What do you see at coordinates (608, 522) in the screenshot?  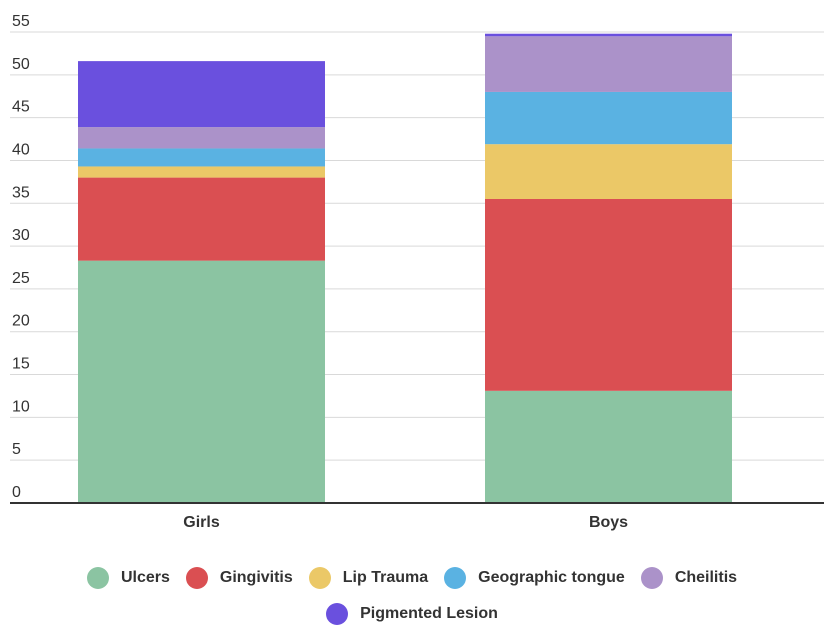 I see `x-category-label-boys: Boys` at bounding box center [608, 522].